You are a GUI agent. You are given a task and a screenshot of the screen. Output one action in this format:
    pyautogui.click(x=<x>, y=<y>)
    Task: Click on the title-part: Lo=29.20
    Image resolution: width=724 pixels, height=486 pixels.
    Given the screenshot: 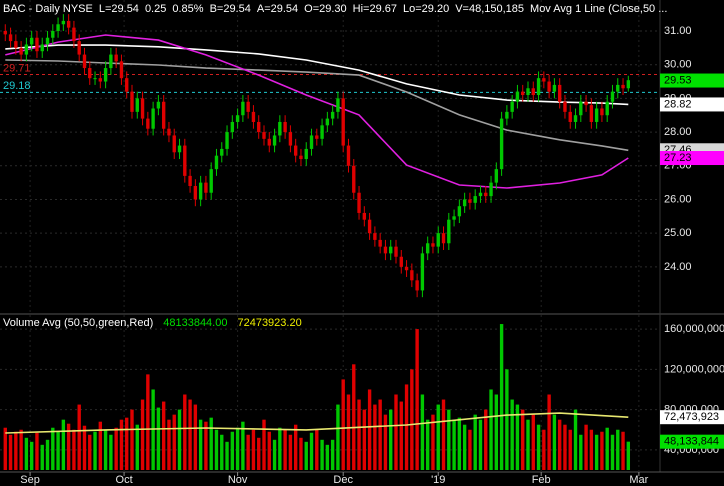 What is the action you would take?
    pyautogui.click(x=426, y=9)
    